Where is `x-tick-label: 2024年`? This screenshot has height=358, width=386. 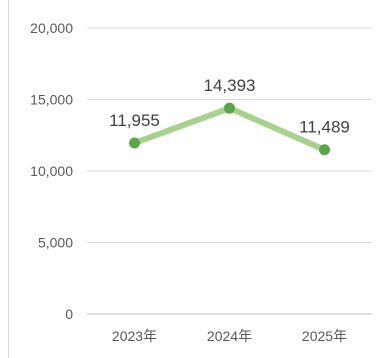 x-tick-label: 2024年 is located at coordinates (229, 336).